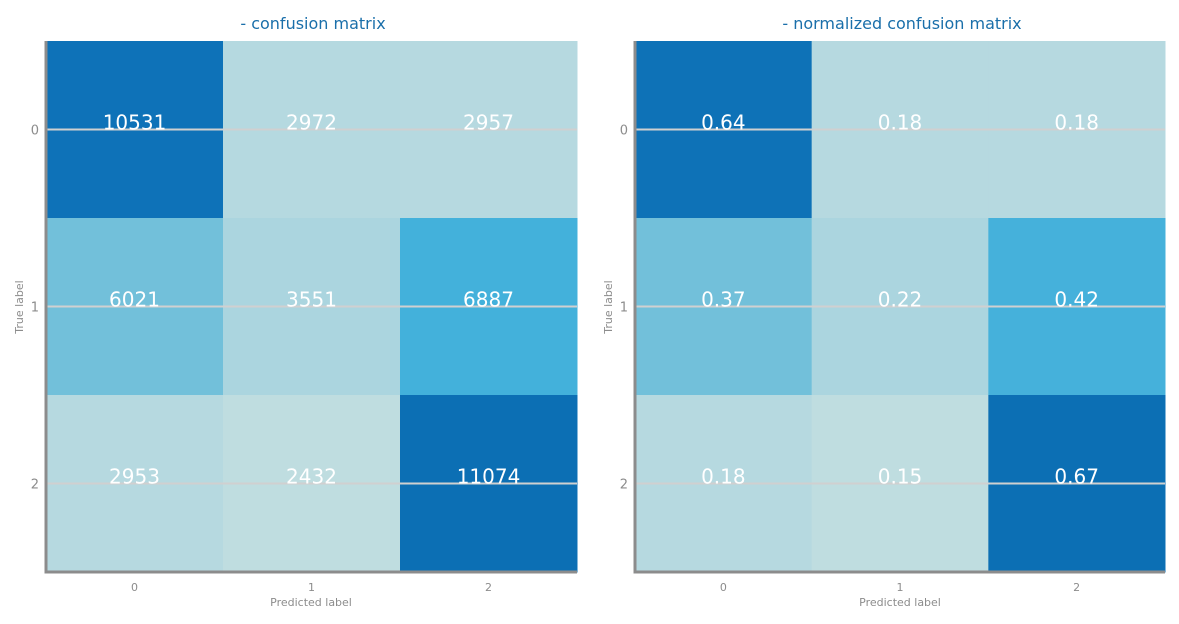 The height and width of the screenshot is (624, 1179). Describe the element at coordinates (488, 123) in the screenshot. I see `cell-value-label: 2957` at that location.